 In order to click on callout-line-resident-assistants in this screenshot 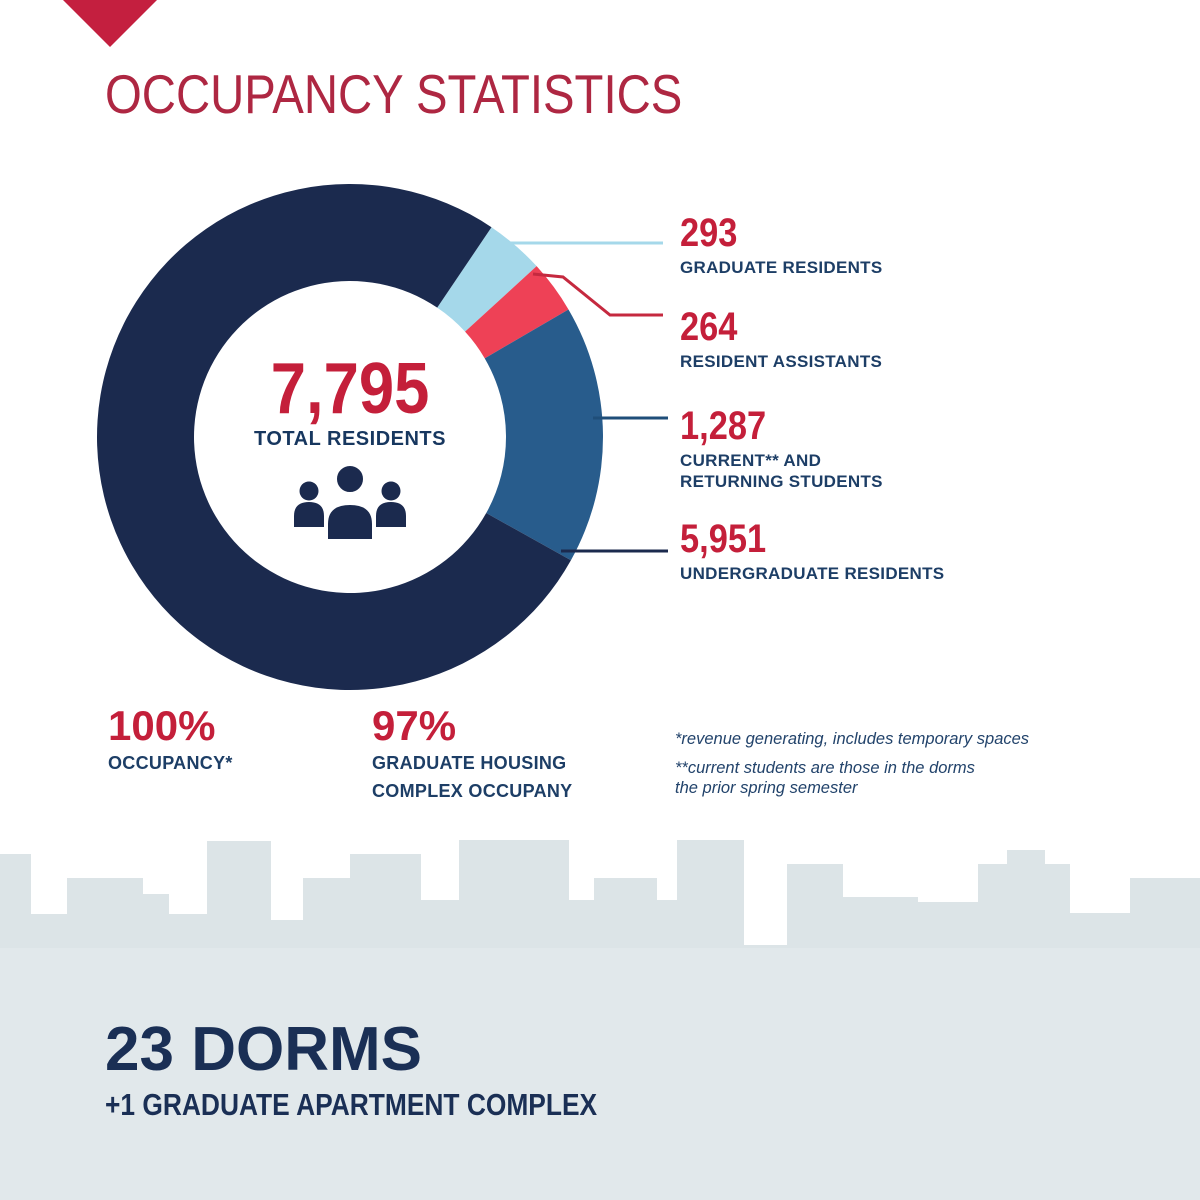, I will do `click(597, 294)`.